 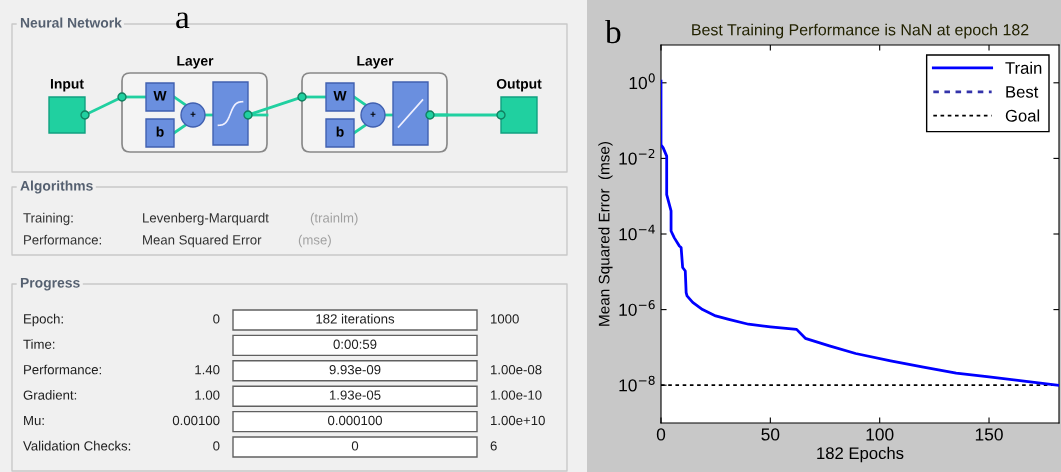 I want to click on text: (trainlm), so click(x=334, y=219).